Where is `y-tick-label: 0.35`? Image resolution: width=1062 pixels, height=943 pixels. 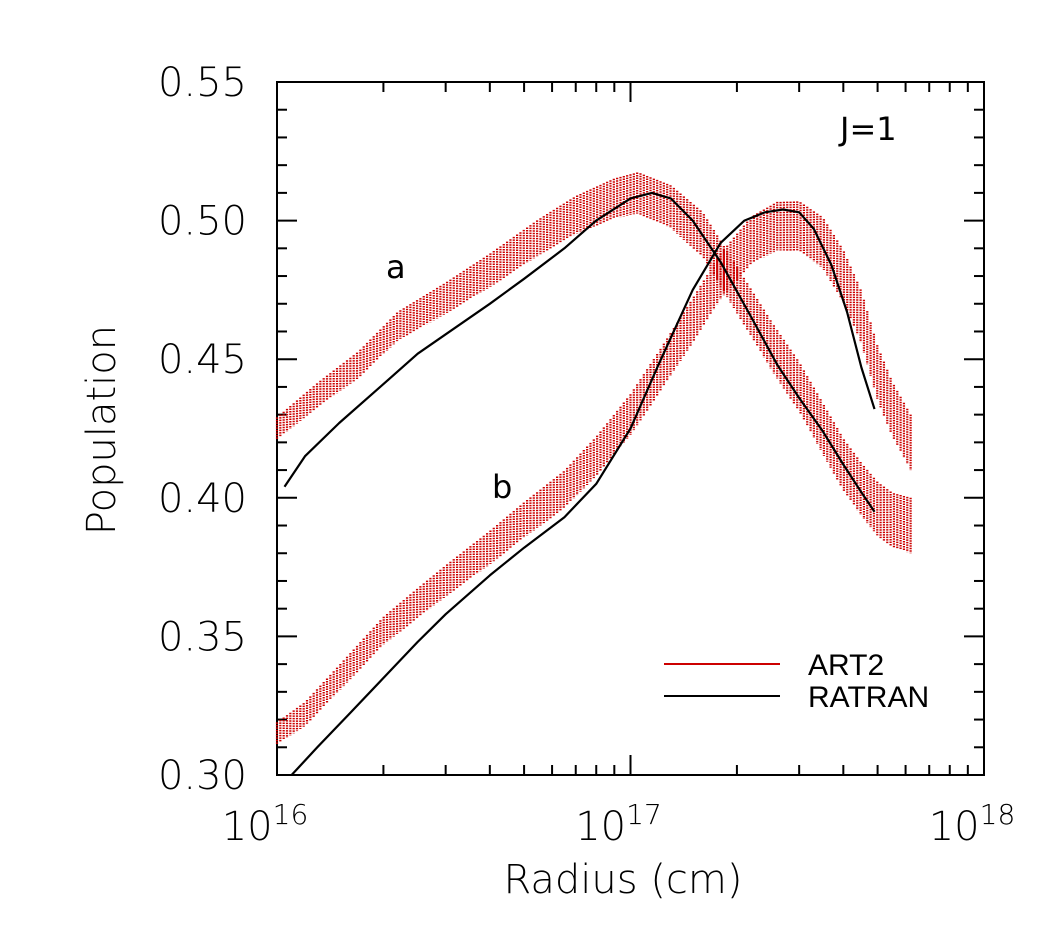
y-tick-label: 0.35 is located at coordinates (202, 637).